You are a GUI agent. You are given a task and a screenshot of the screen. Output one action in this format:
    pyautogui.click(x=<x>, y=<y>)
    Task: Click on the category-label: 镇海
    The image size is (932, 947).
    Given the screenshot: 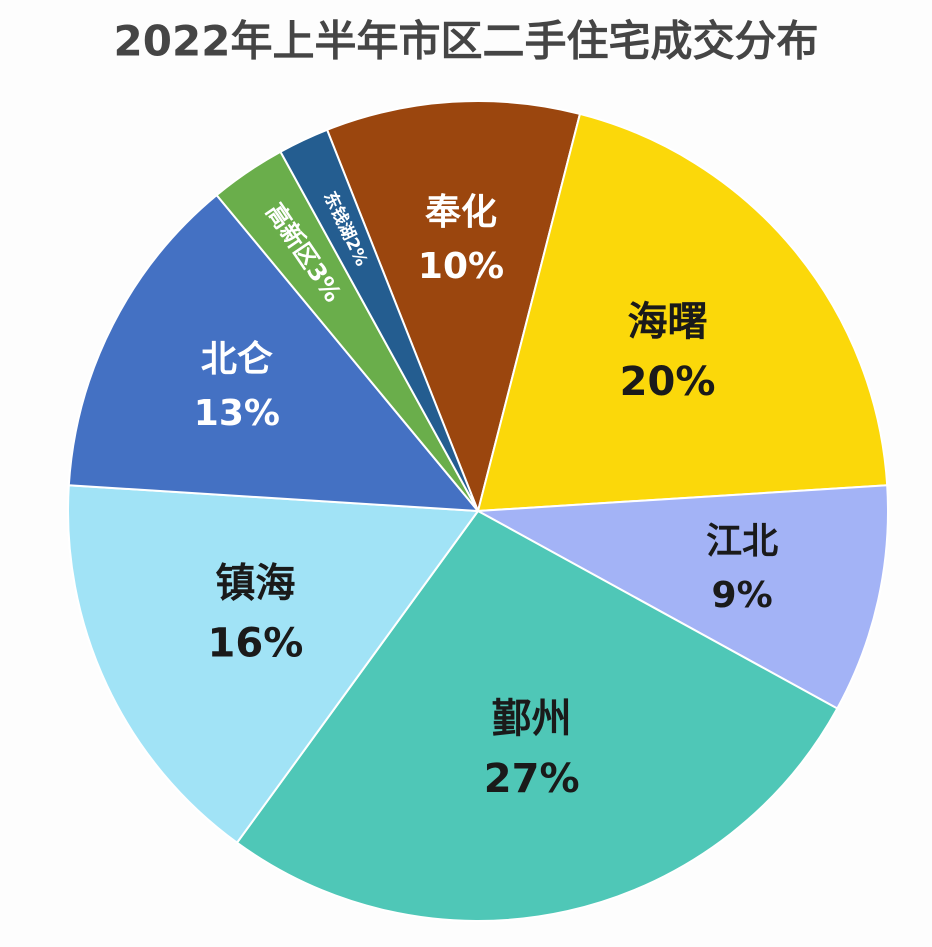 What is the action you would take?
    pyautogui.click(x=255, y=584)
    